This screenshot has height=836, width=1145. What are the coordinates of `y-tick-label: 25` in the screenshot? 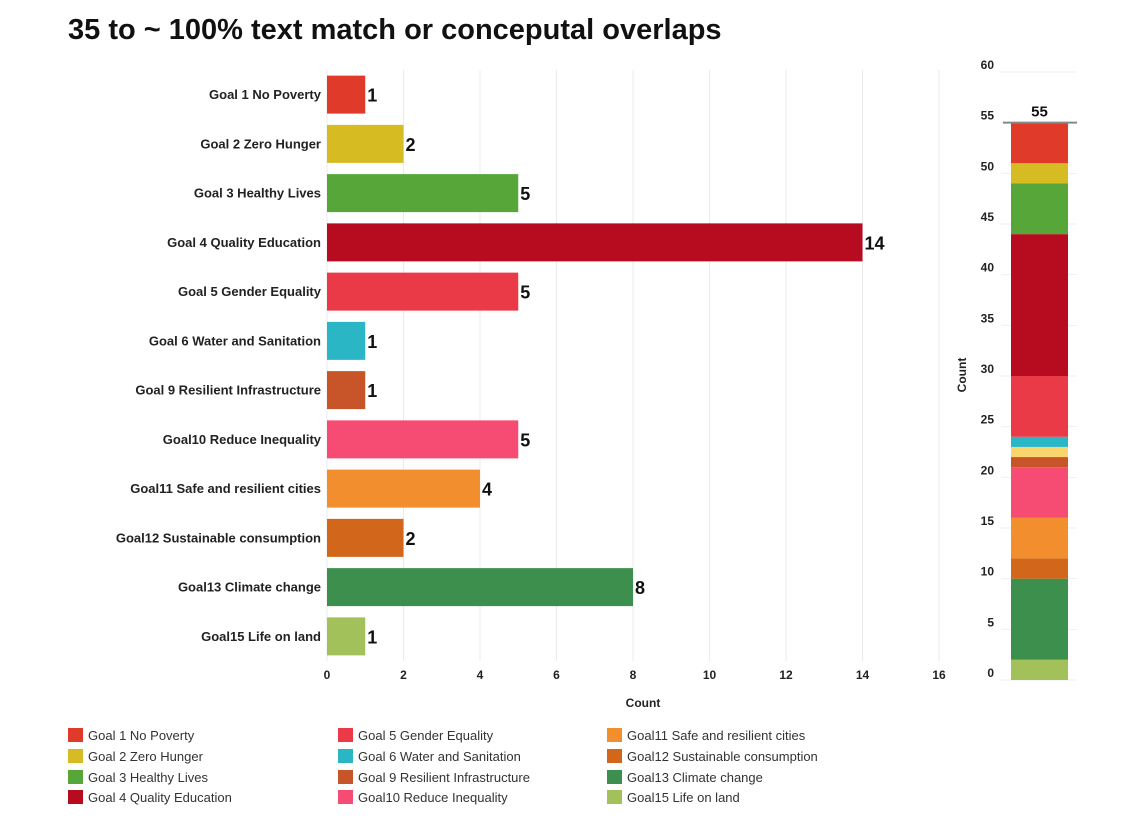 It's located at (988, 420).